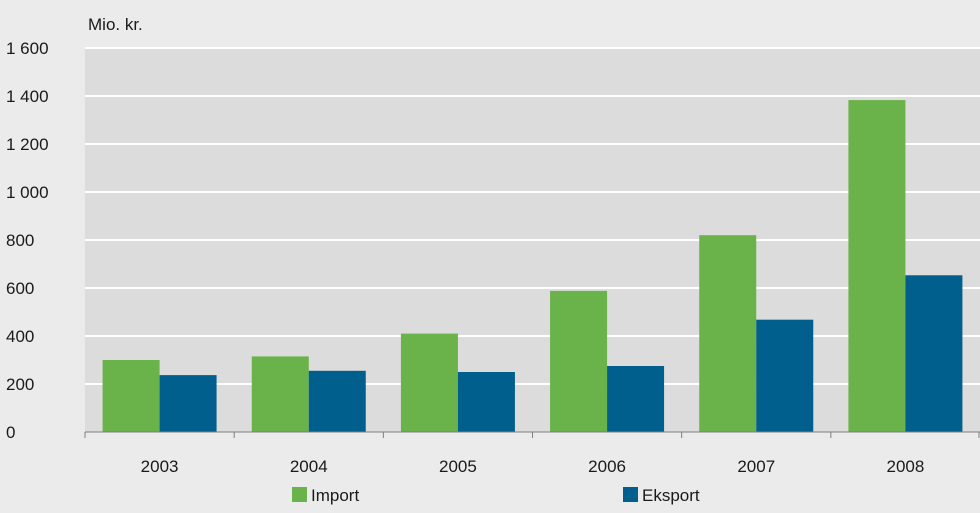 The width and height of the screenshot is (980, 513). What do you see at coordinates (486, 402) in the screenshot?
I see `bar-eksport-2005` at bounding box center [486, 402].